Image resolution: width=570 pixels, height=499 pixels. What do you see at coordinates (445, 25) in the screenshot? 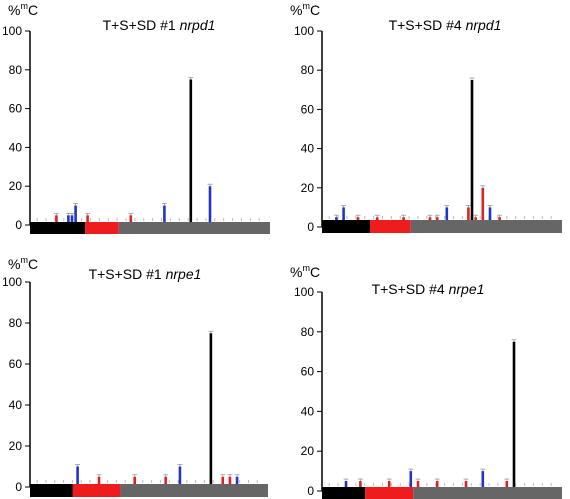
I see `chart-title: T+S+SD #4 nrpd1` at bounding box center [445, 25].